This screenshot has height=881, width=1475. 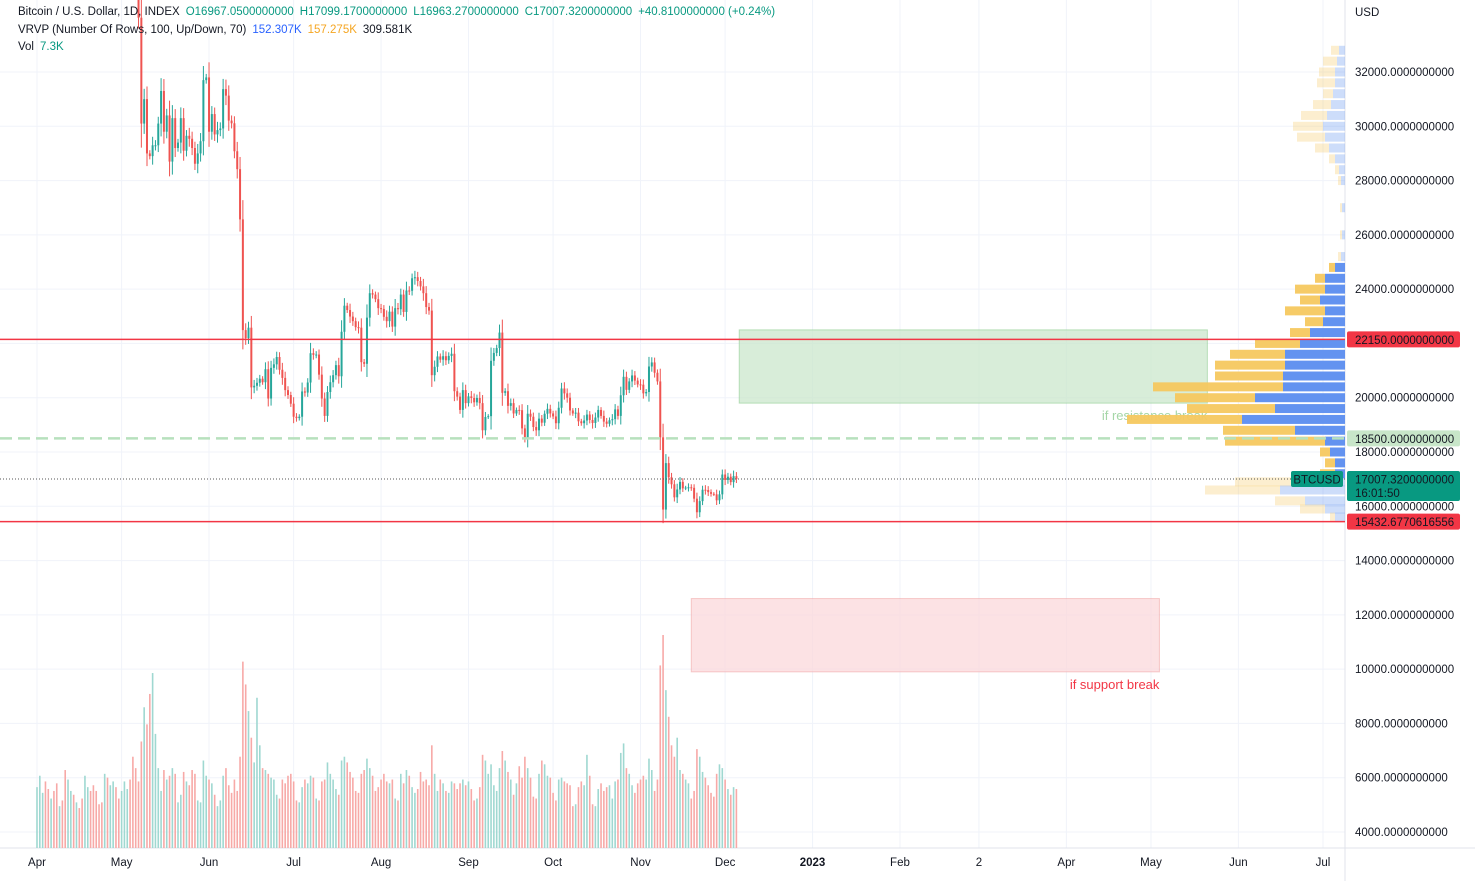 What do you see at coordinates (132, 30) in the screenshot?
I see `vrvp-title: VRVP (Number Of Rows, 100, Up/Down, 70)` at bounding box center [132, 30].